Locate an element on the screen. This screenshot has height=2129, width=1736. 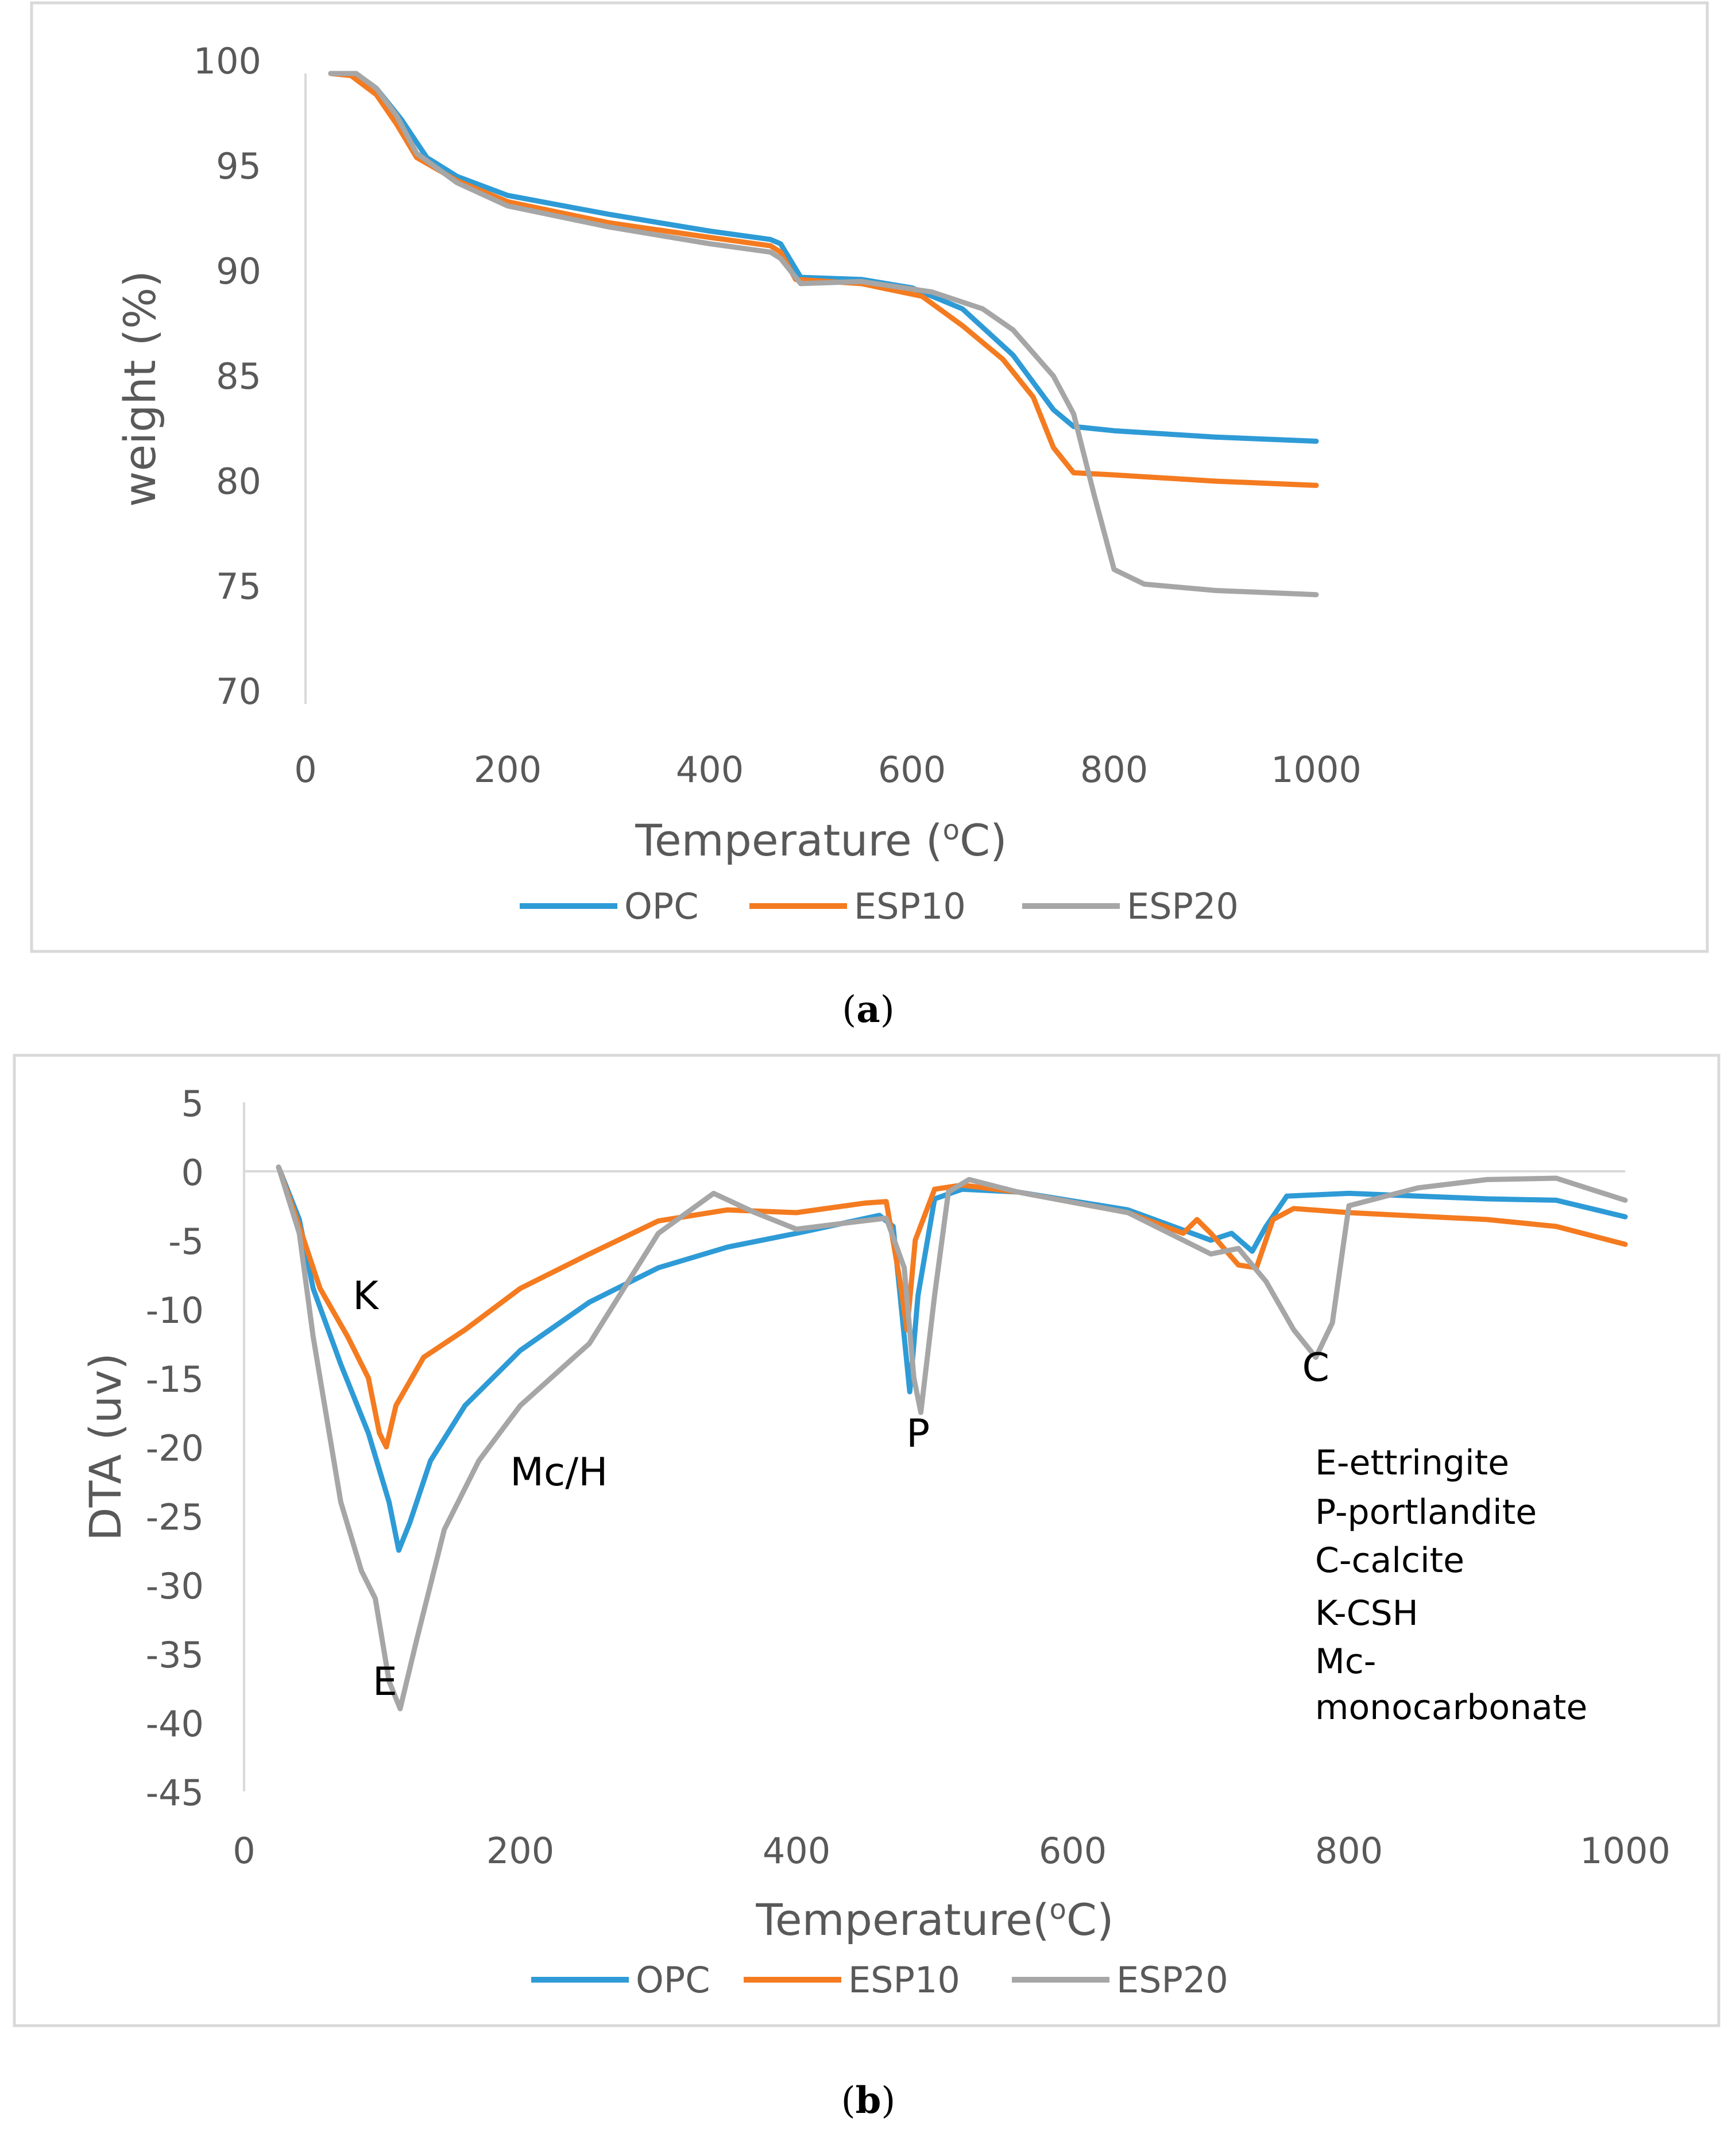
chart-b-key-calcite: C-calcite is located at coordinates (1389, 1561).